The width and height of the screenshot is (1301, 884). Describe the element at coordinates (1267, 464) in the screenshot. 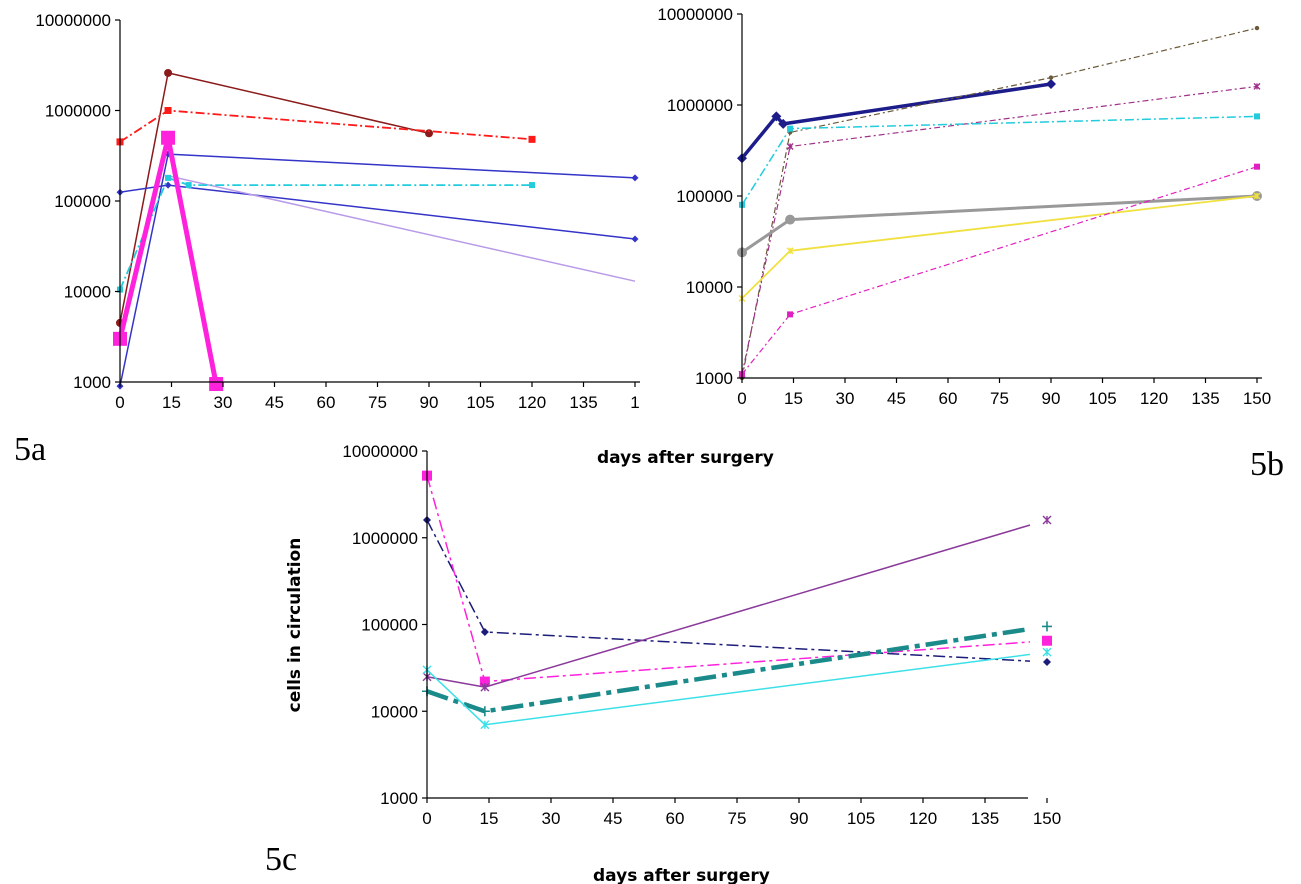

I see `panel-label-5b: 5b` at that location.